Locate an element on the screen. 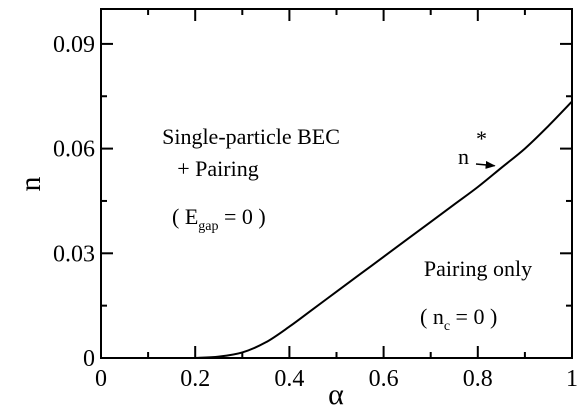  x-tick-label: 0.2 is located at coordinates (195, 379).